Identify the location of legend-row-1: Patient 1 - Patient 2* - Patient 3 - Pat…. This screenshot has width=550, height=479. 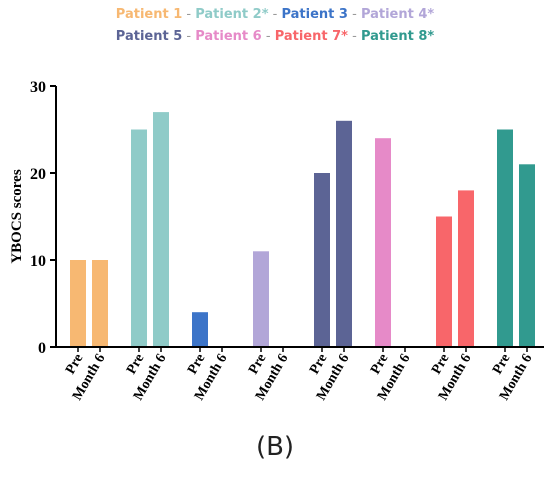
(275, 15).